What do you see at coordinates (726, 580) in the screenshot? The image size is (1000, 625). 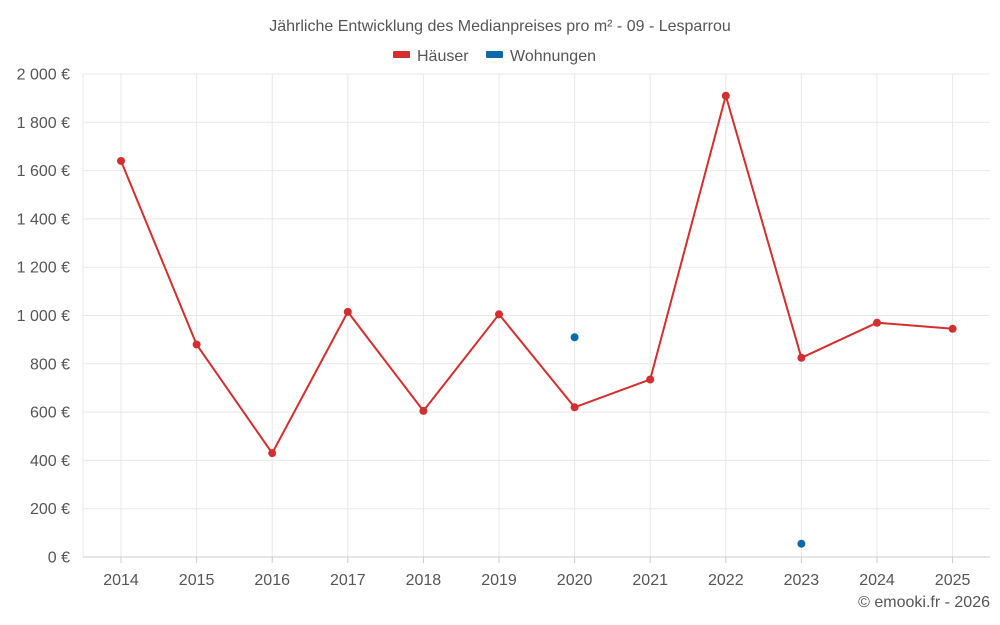 I see `x-tick-label: 2022` at bounding box center [726, 580].